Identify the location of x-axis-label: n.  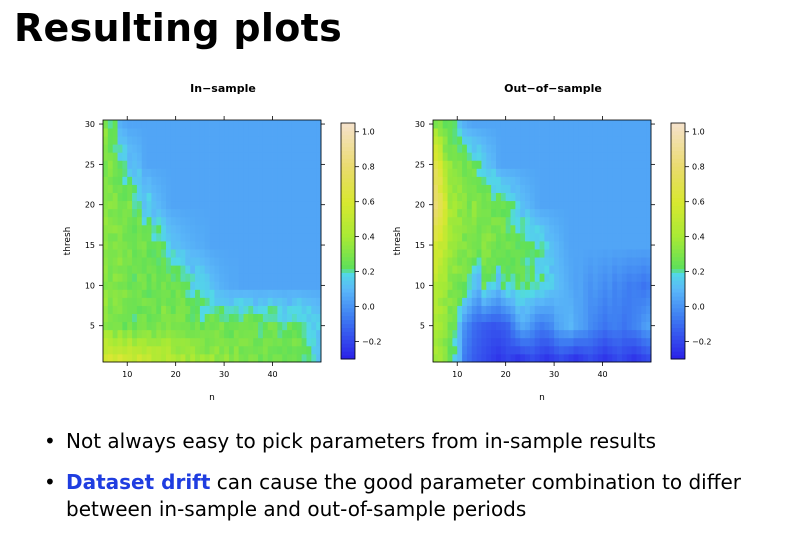
(542, 398).